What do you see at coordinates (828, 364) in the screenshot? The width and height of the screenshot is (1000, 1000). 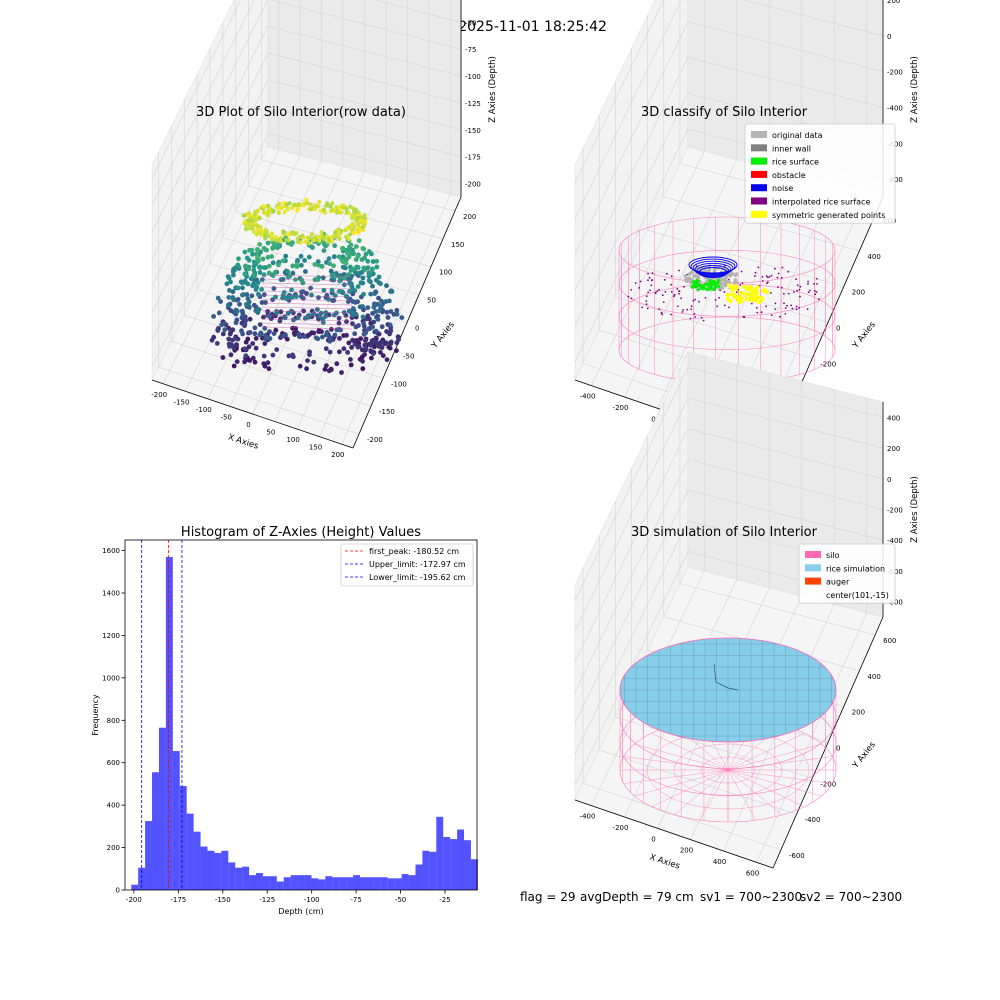 I see `y-tick-label: -200` at bounding box center [828, 364].